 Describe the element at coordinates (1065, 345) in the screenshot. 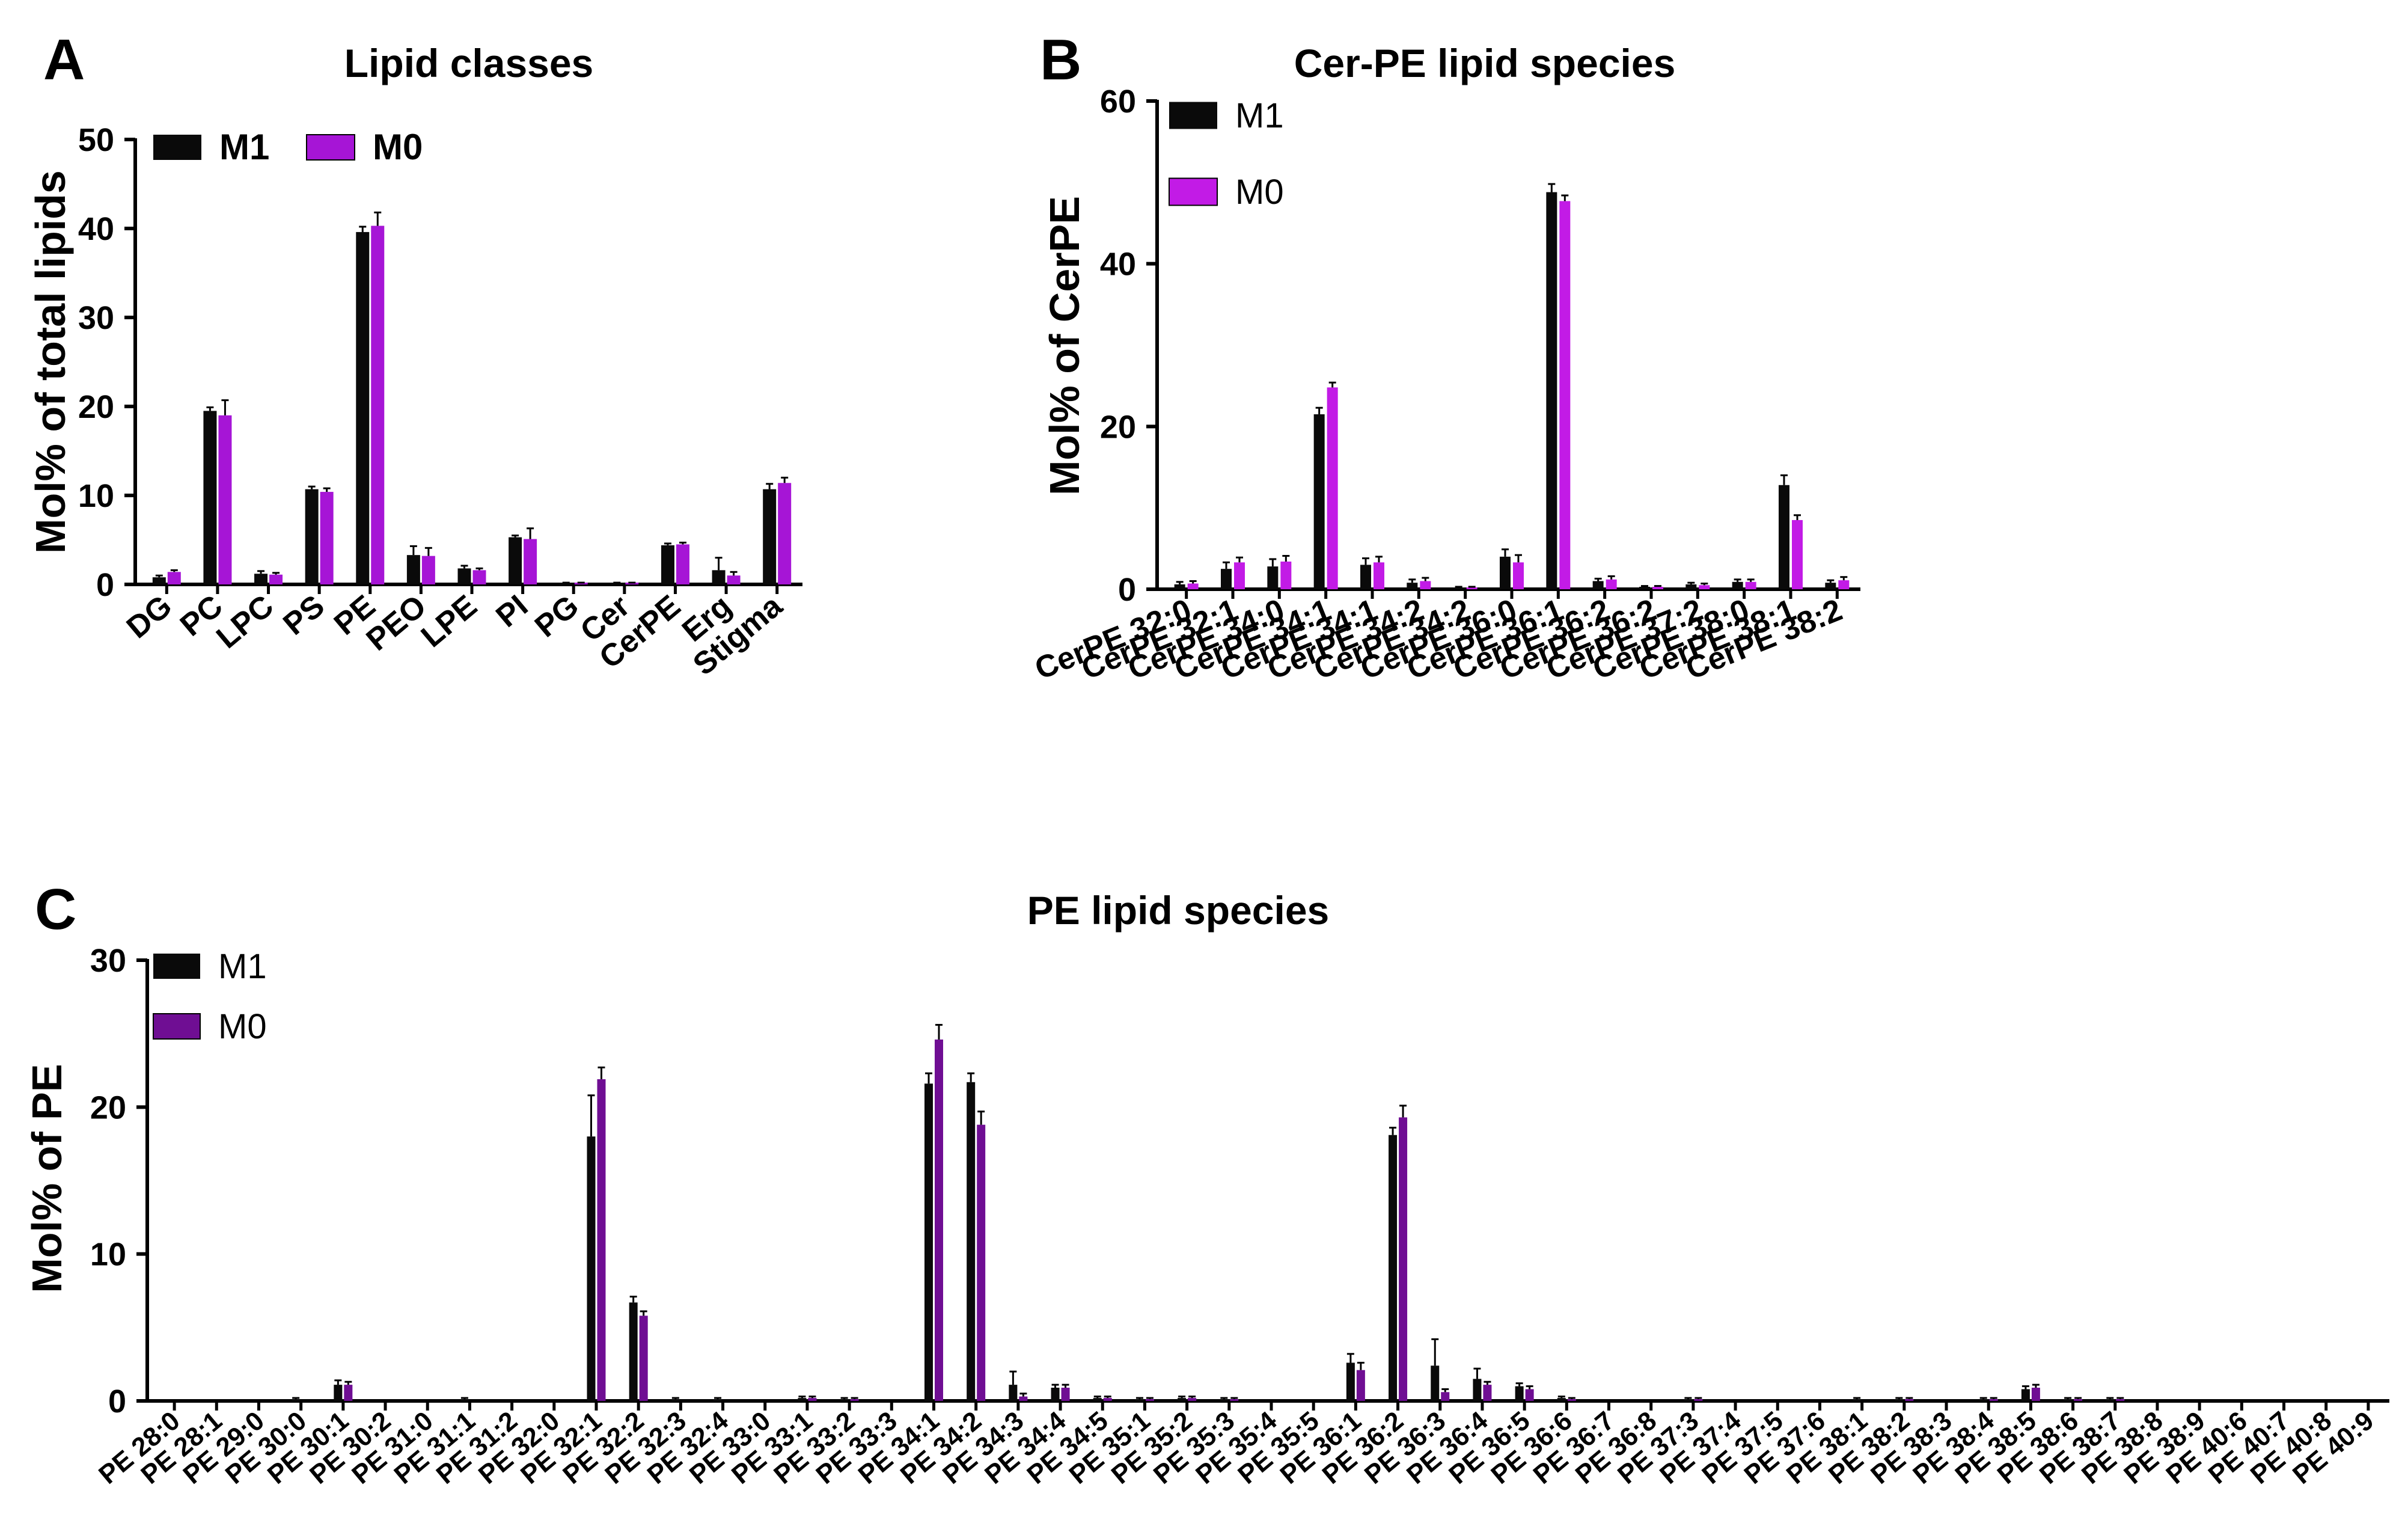

I see `y-axis-label: Mol% of CerPE` at that location.